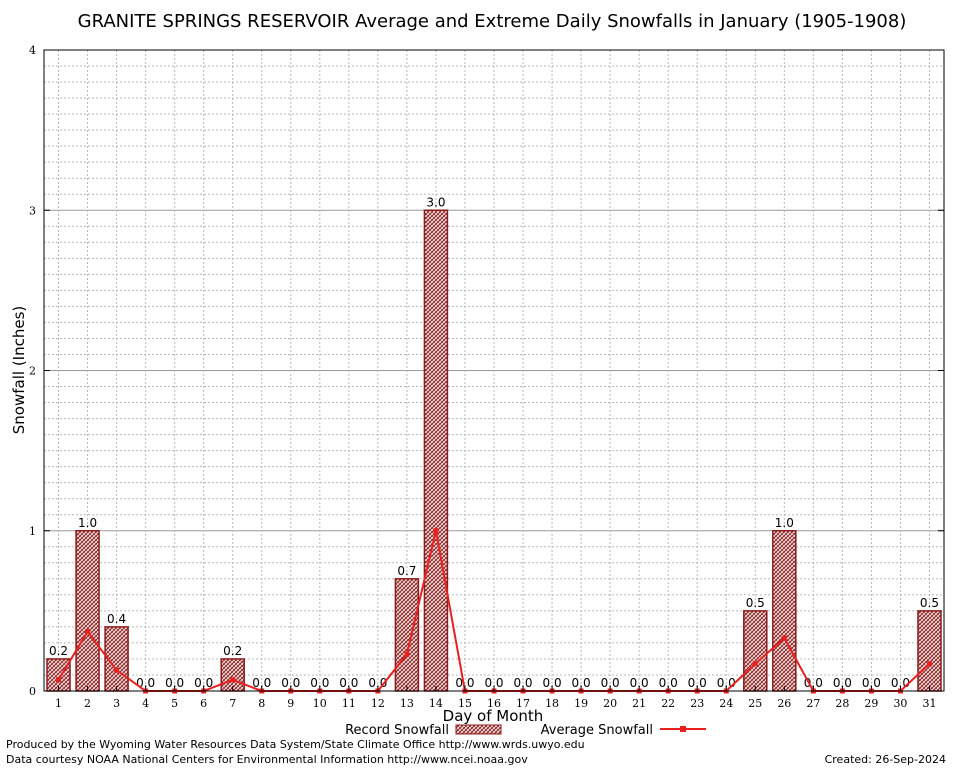 This screenshot has width=954, height=768. Describe the element at coordinates (493, 716) in the screenshot. I see `x-axis-label: Day of Month` at that location.